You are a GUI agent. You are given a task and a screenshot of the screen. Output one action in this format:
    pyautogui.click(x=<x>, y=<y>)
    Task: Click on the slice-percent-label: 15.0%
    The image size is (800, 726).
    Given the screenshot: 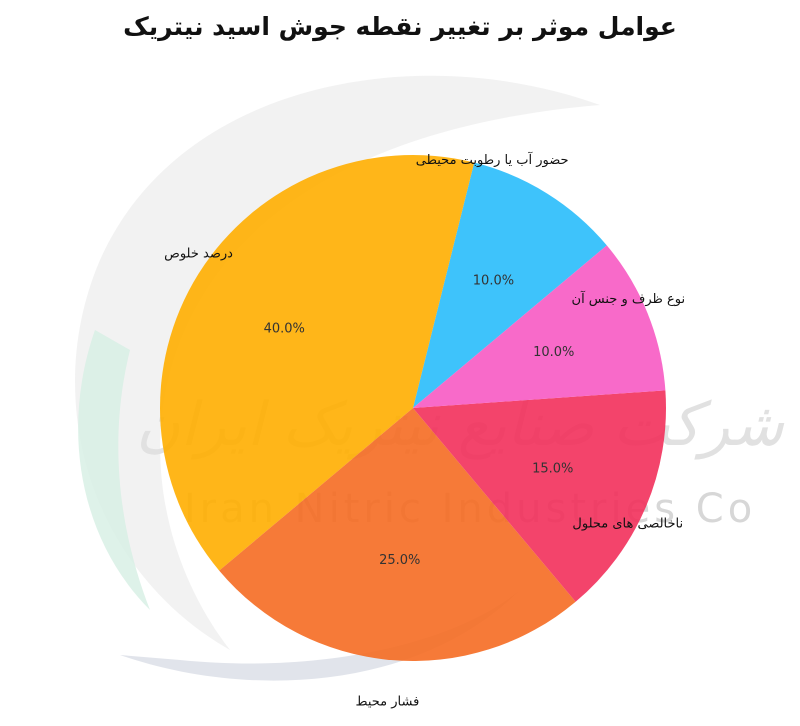 What is the action you would take?
    pyautogui.click(x=552, y=468)
    